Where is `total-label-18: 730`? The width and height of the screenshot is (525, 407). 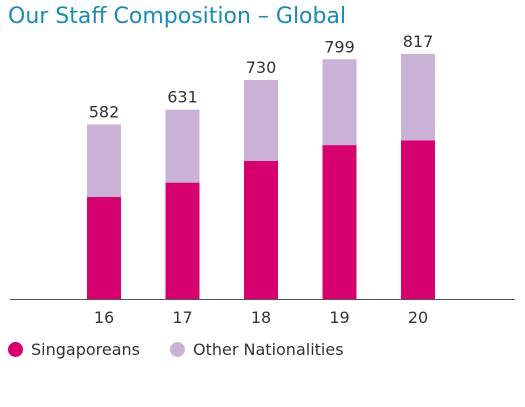 total-label-18: 730 is located at coordinates (261, 67).